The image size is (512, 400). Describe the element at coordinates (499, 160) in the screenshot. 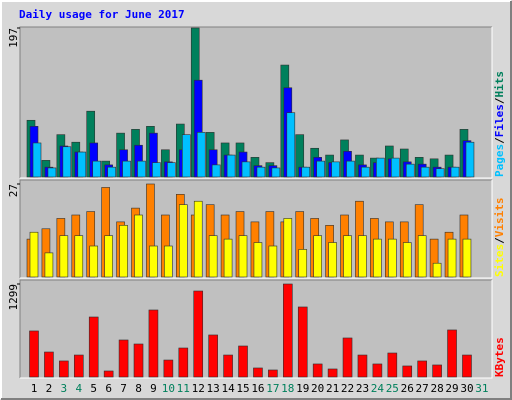

I see `legend-entry: Pages` at that location.